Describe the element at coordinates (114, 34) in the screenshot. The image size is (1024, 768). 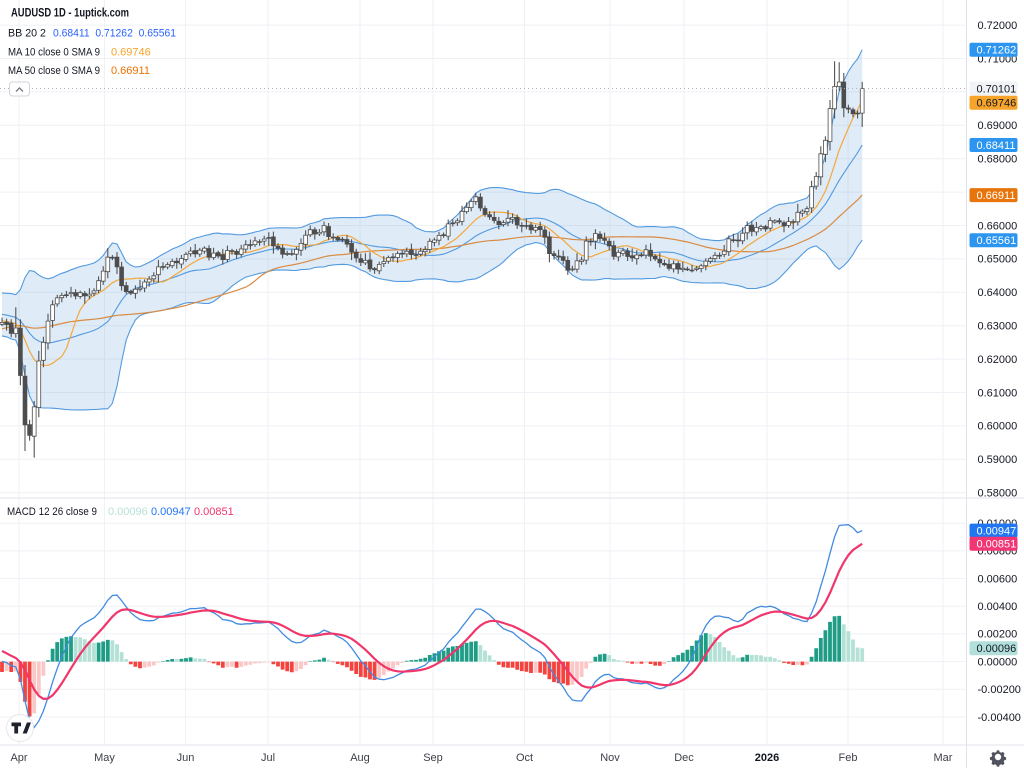
I see `svg-text: 0.68411 0.71262 0.65561` at that location.